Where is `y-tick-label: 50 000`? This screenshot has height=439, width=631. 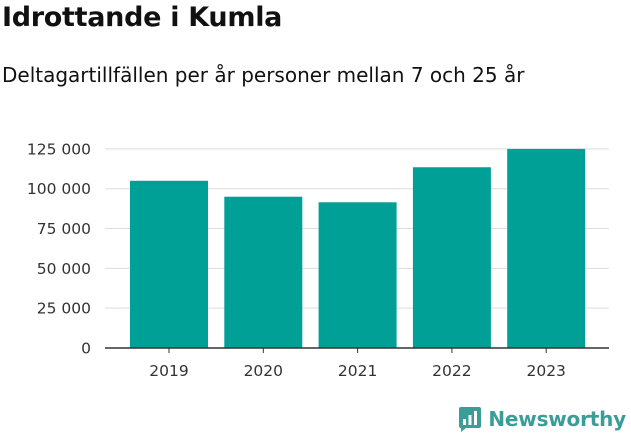
y-tick-label: 50 000 is located at coordinates (64, 269).